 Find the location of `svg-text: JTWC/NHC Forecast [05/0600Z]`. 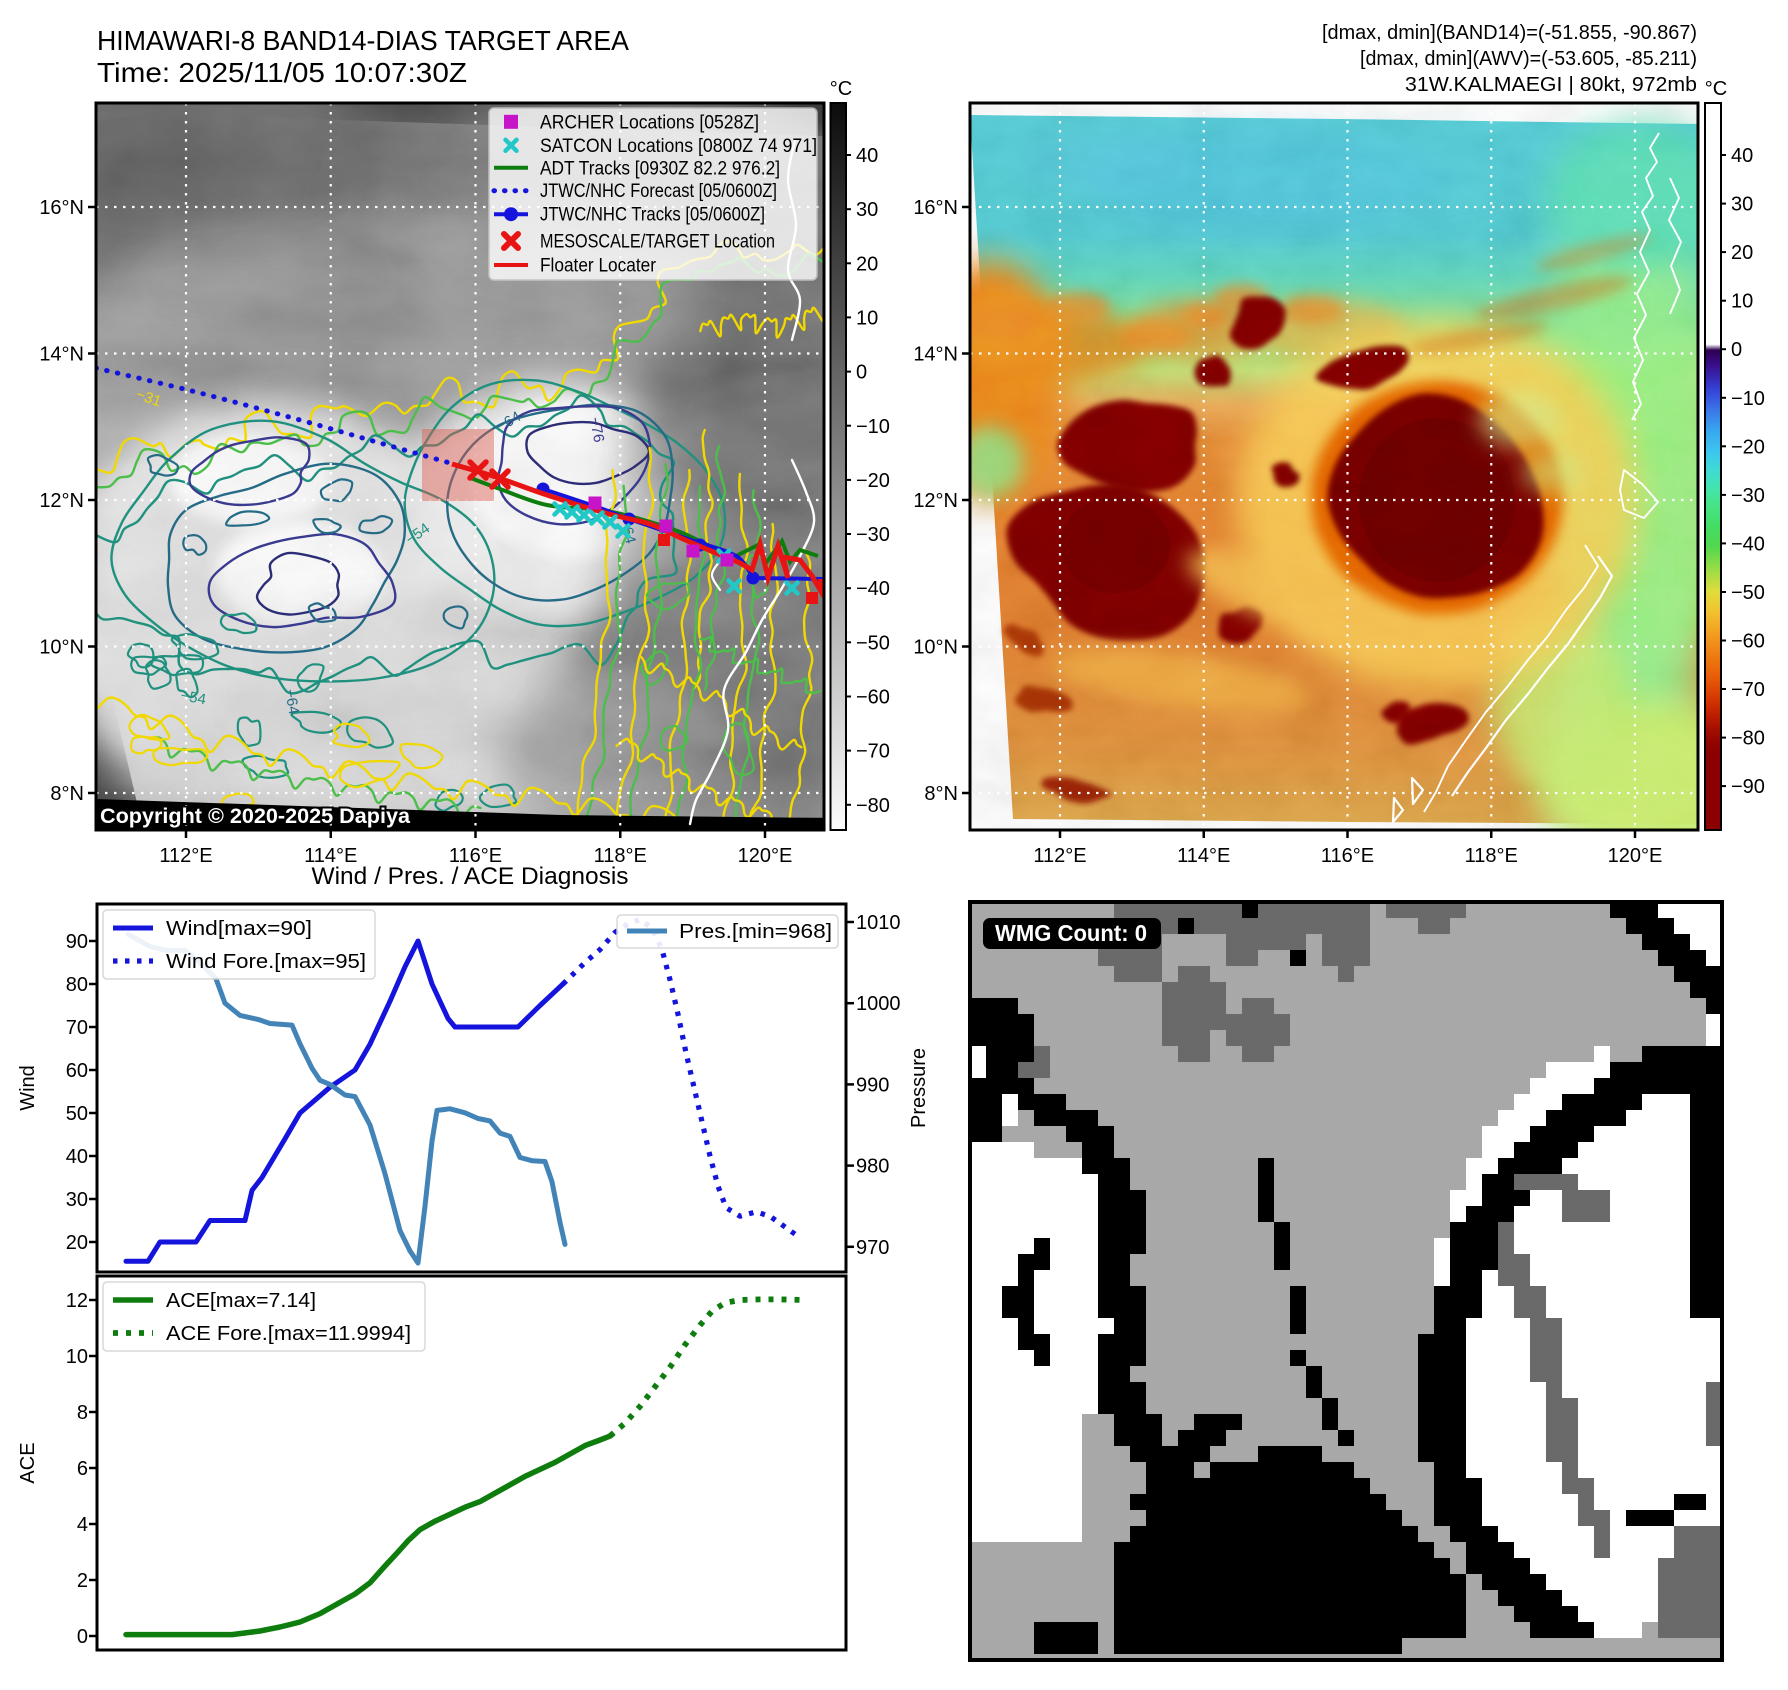

svg-text: JTWC/NHC Forecast [05/0600Z] is located at coordinates (658, 191).